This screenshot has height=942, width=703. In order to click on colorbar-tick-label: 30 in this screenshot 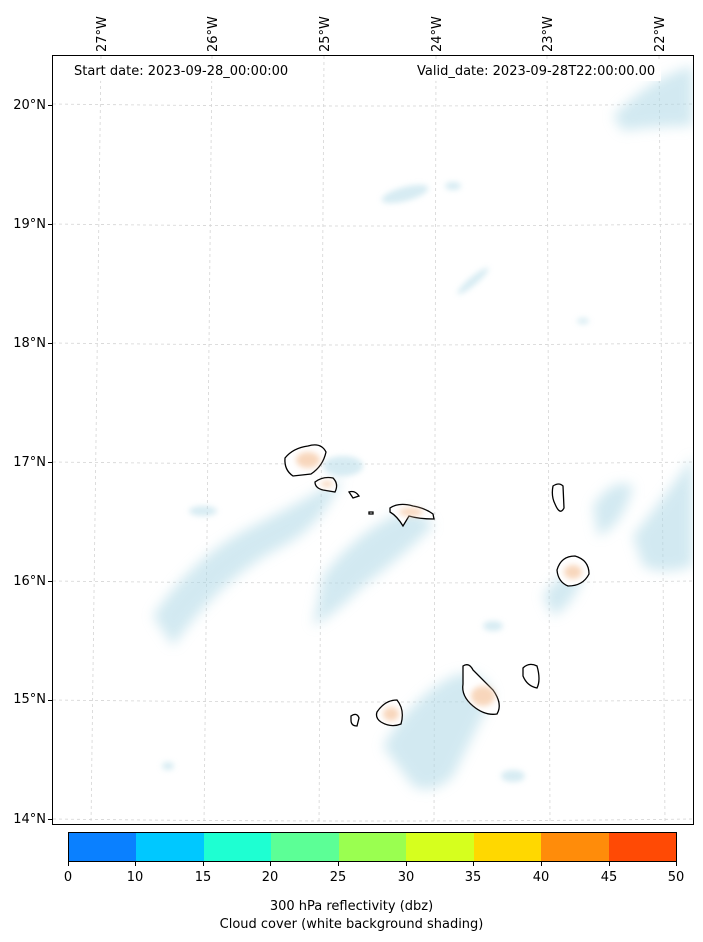, I will do `click(406, 877)`.